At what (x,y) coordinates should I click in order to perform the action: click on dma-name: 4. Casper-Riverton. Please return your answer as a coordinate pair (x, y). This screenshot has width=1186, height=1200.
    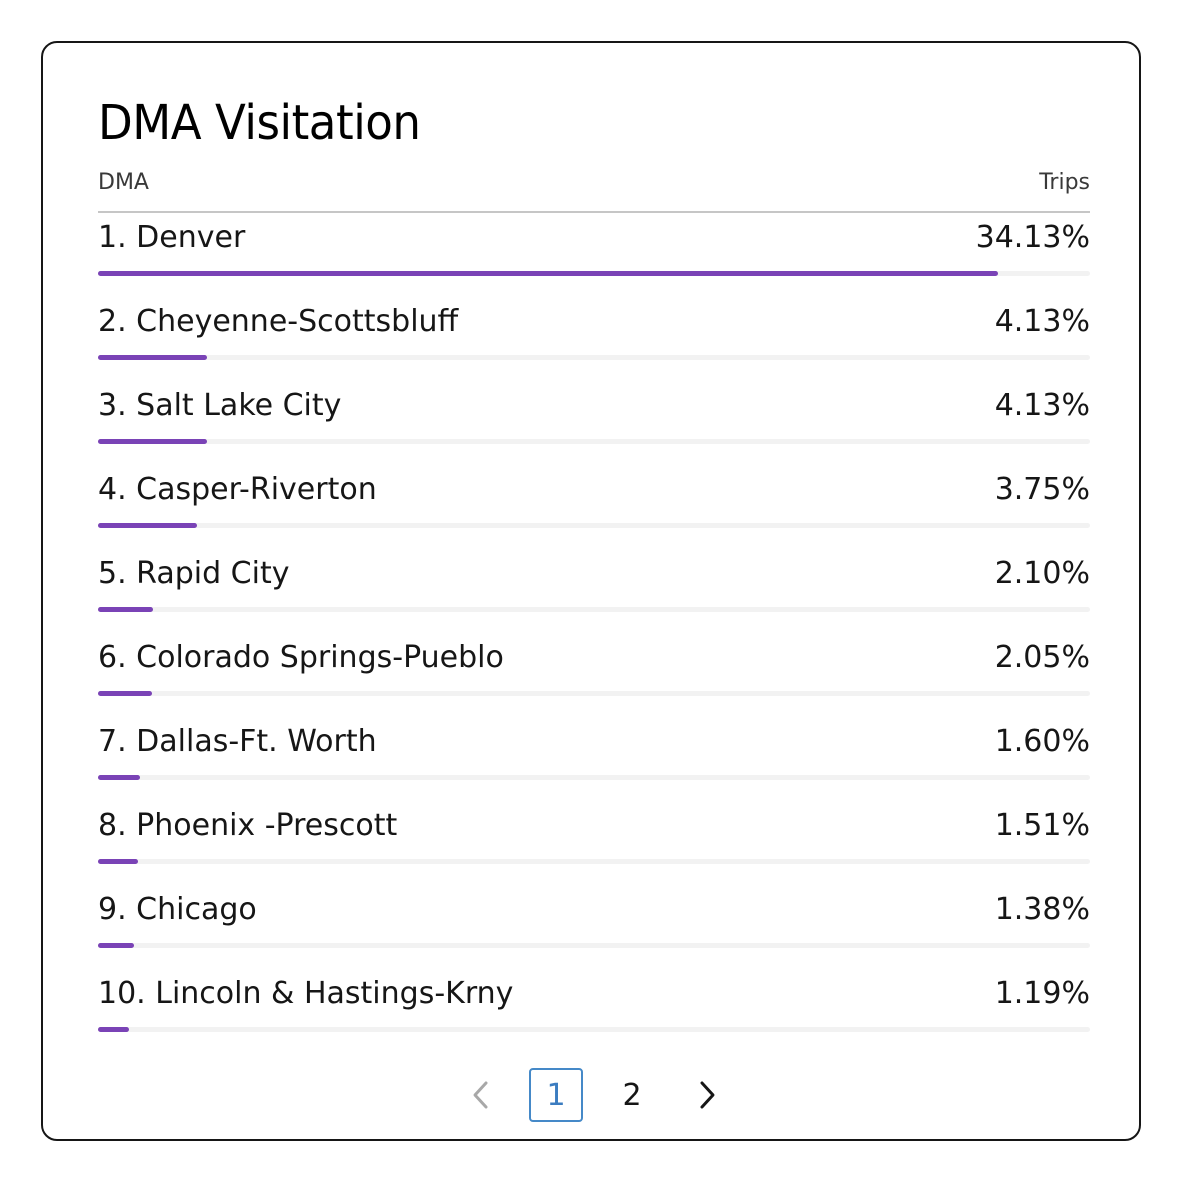
    Looking at the image, I should click on (237, 489).